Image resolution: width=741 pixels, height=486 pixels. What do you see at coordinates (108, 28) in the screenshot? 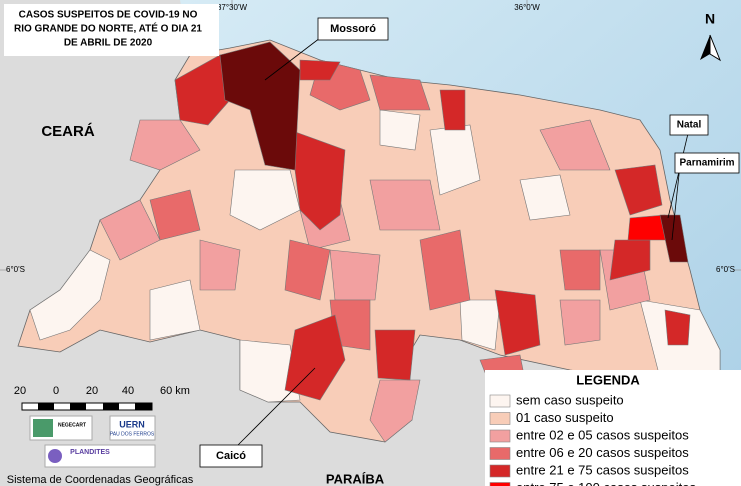
I see `title: RIO GRANDE DO NORTE, ATÉ O DIA 21` at bounding box center [108, 28].